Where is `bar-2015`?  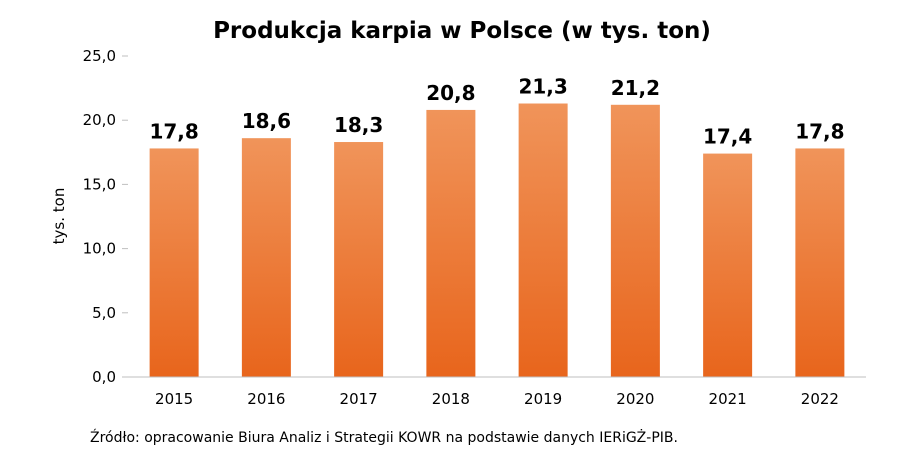 bar-2015 is located at coordinates (174, 262).